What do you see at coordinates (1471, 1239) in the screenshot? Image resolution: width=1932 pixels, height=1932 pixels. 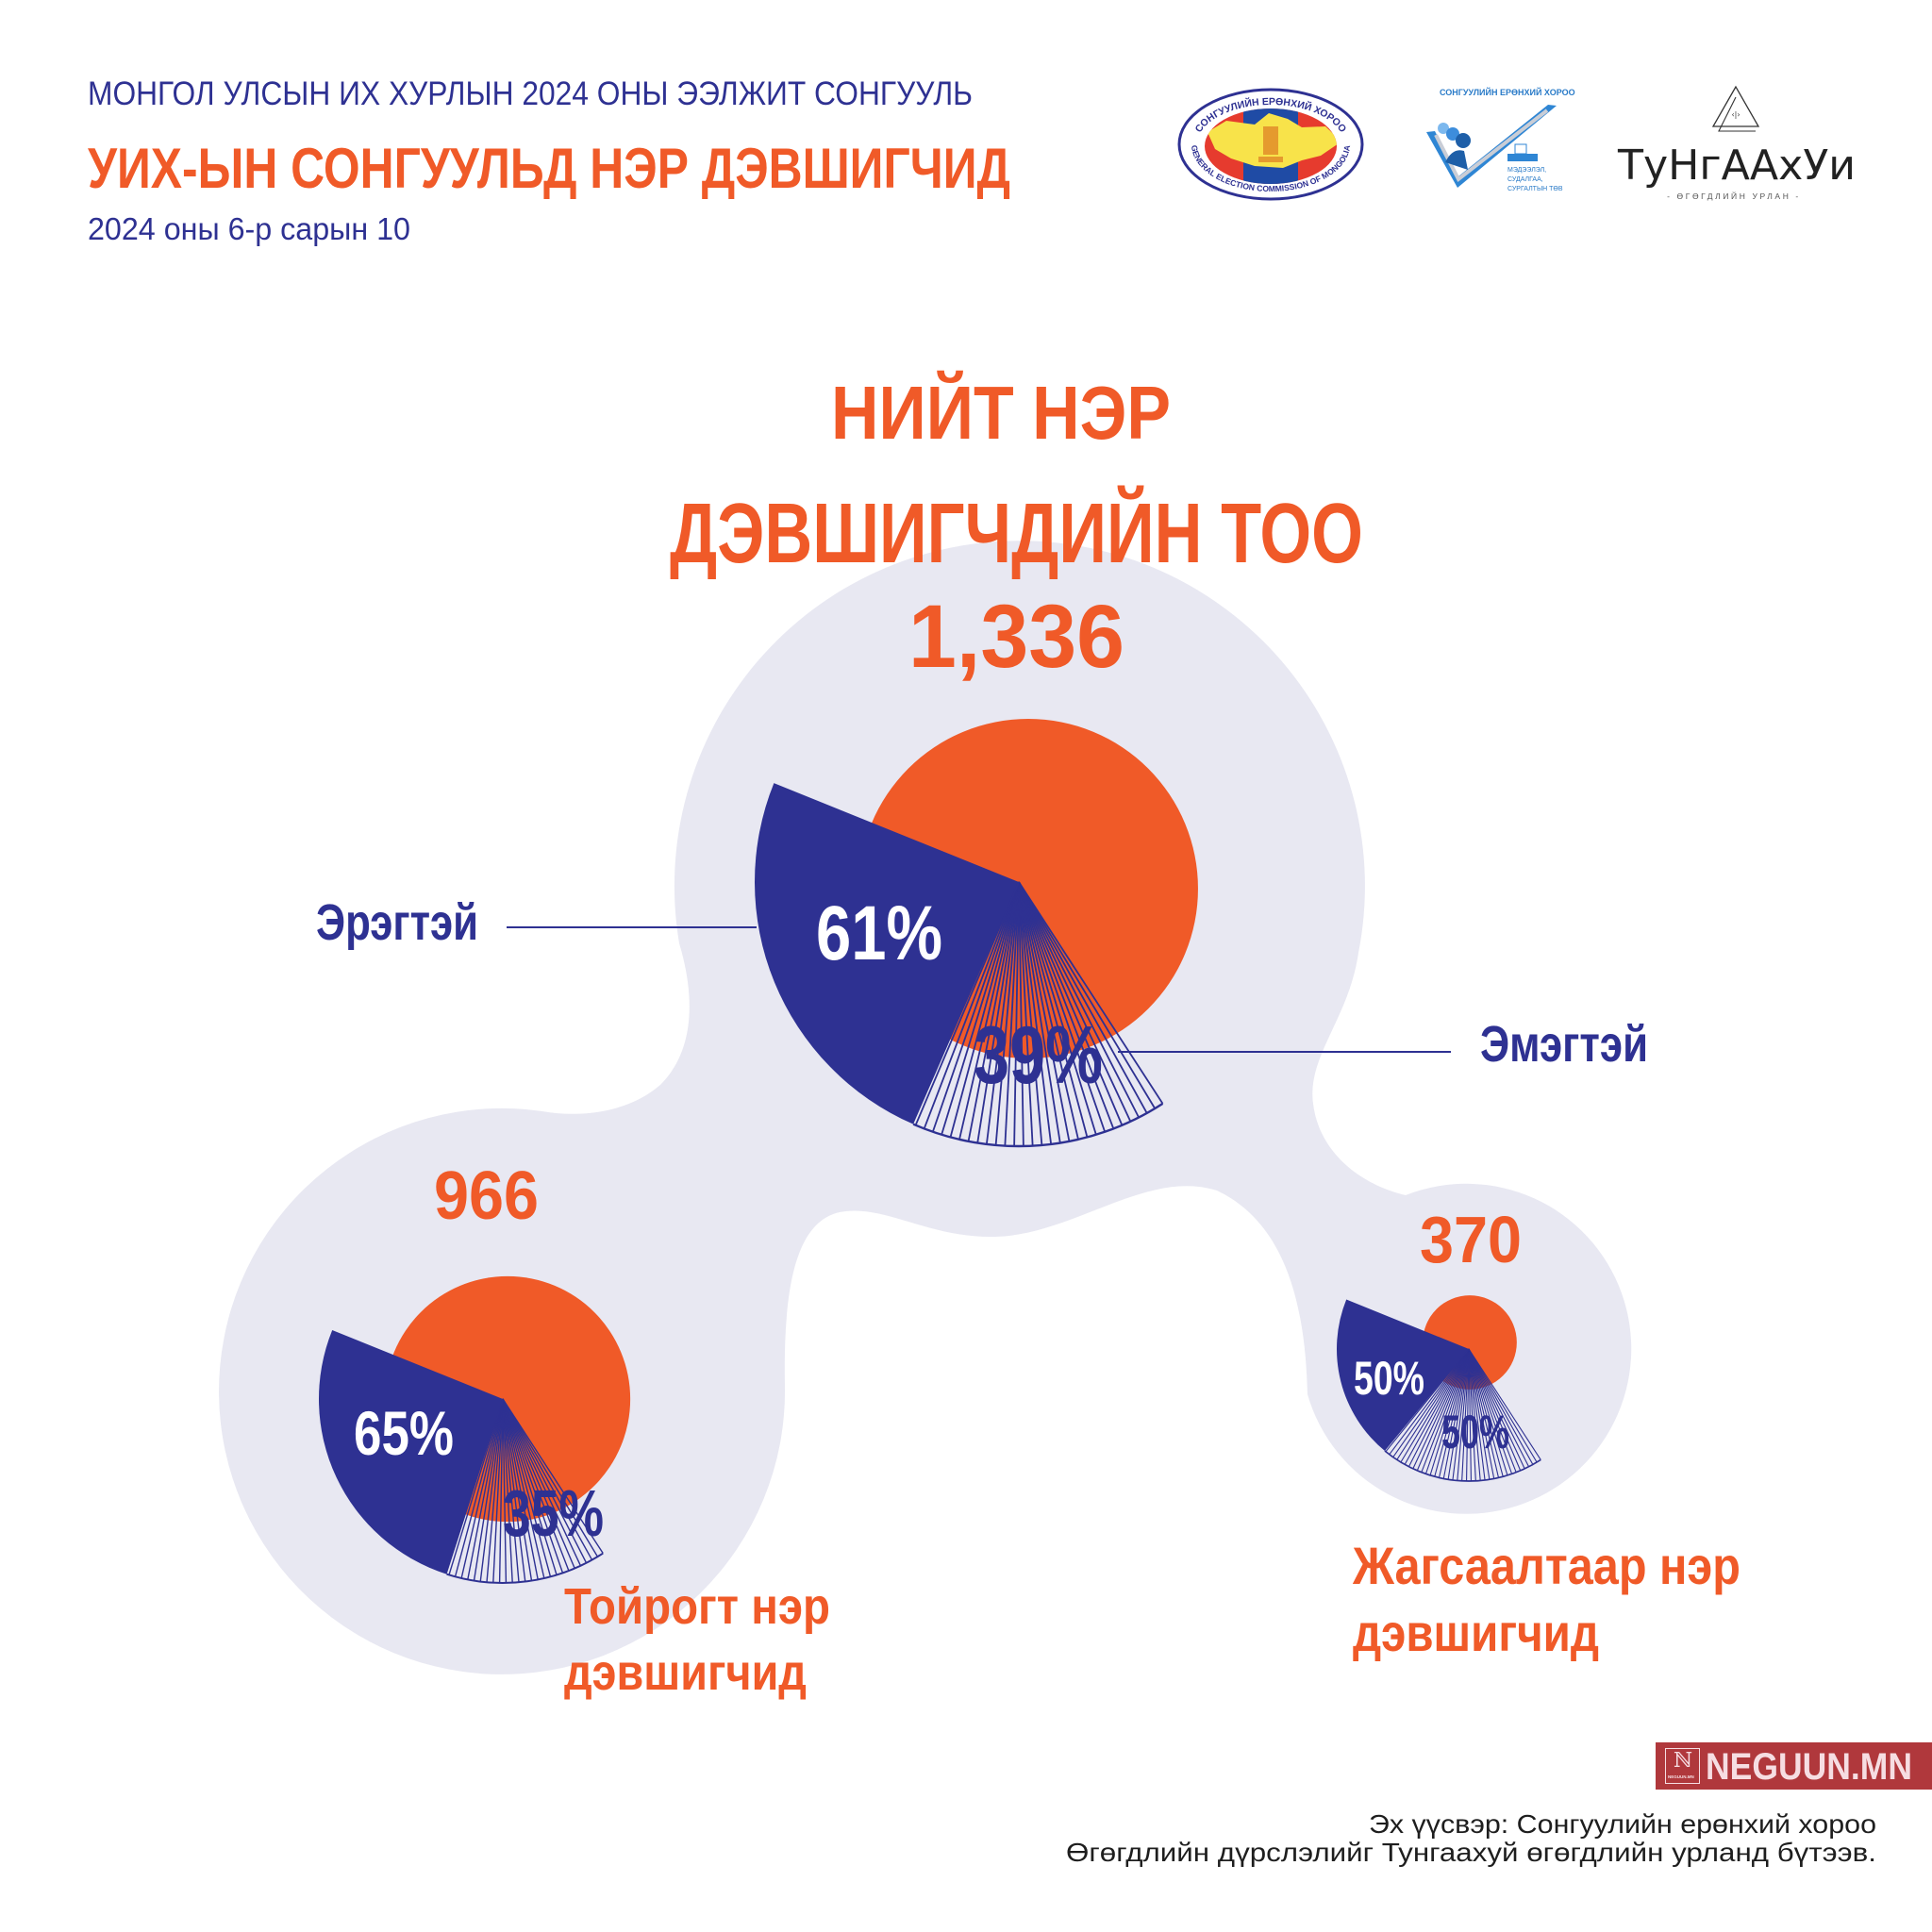 I see `list-count-label: 370` at bounding box center [1471, 1239].